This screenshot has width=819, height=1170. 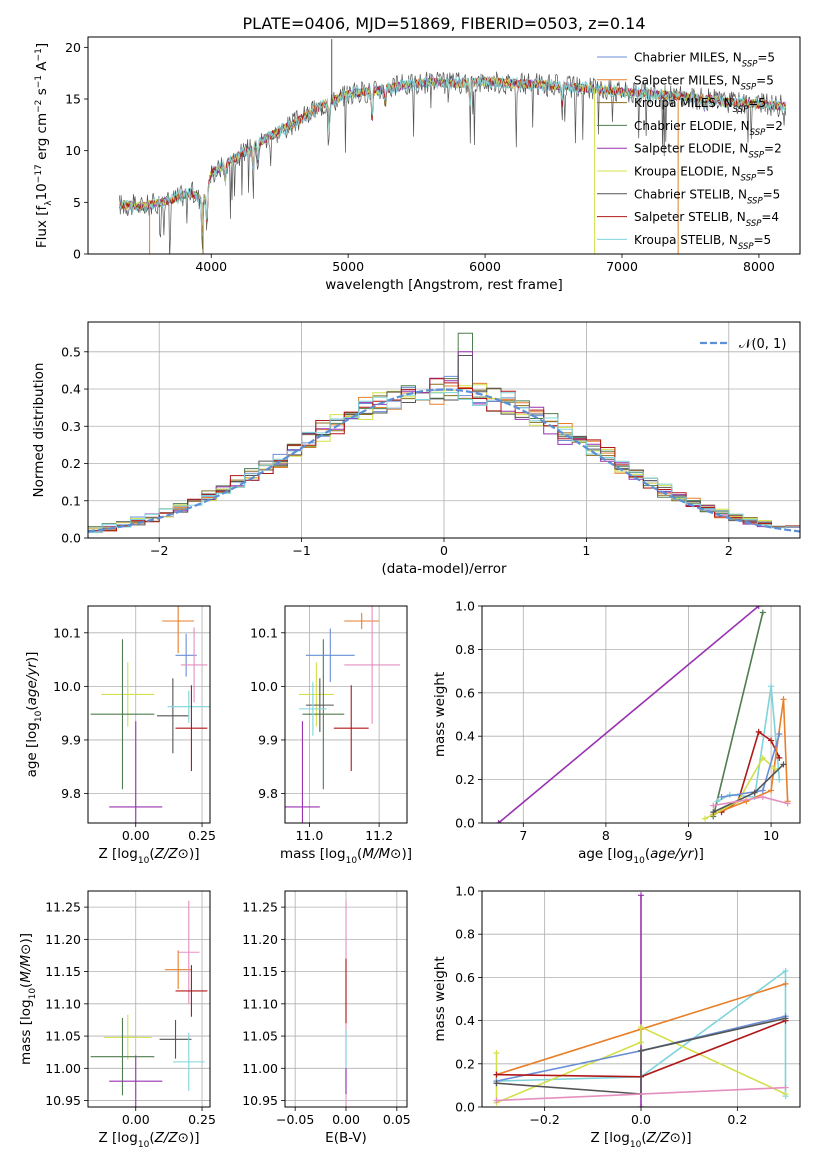 What do you see at coordinates (77, 202) in the screenshot?
I see `y-tick-label: 5` at bounding box center [77, 202].